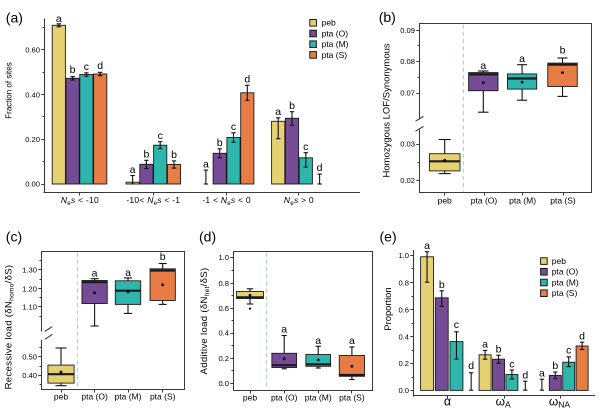 The width and height of the screenshot is (600, 409). Describe the element at coordinates (226, 201) in the screenshot. I see `svg-text: -1 < Nes < 0` at that location.